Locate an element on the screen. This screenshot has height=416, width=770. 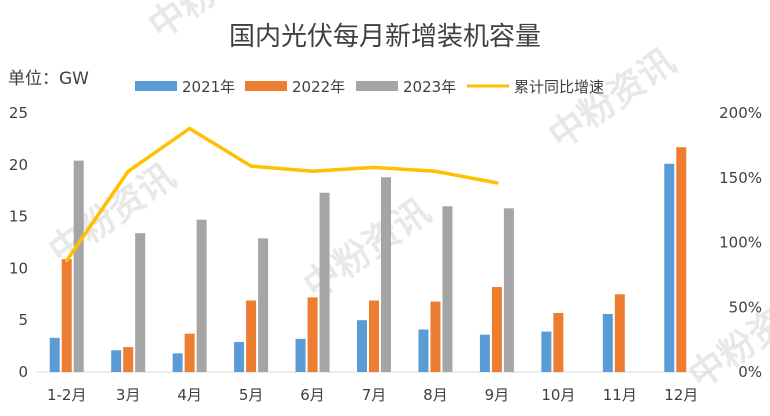
category-label: 8月 is located at coordinates (435, 395).